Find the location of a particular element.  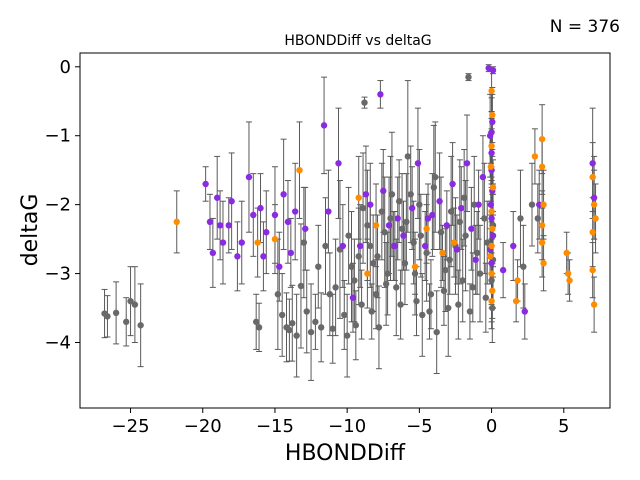

y-tick-label: −2 is located at coordinates (57, 205).